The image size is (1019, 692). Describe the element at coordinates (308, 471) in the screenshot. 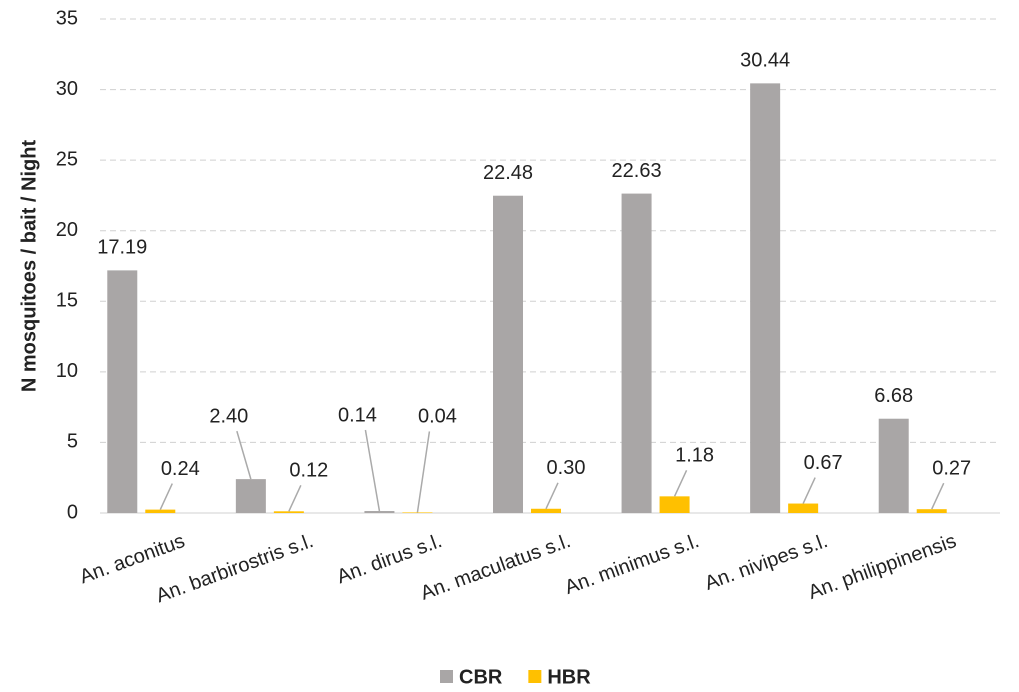

I see `data-label: 0.12` at that location.